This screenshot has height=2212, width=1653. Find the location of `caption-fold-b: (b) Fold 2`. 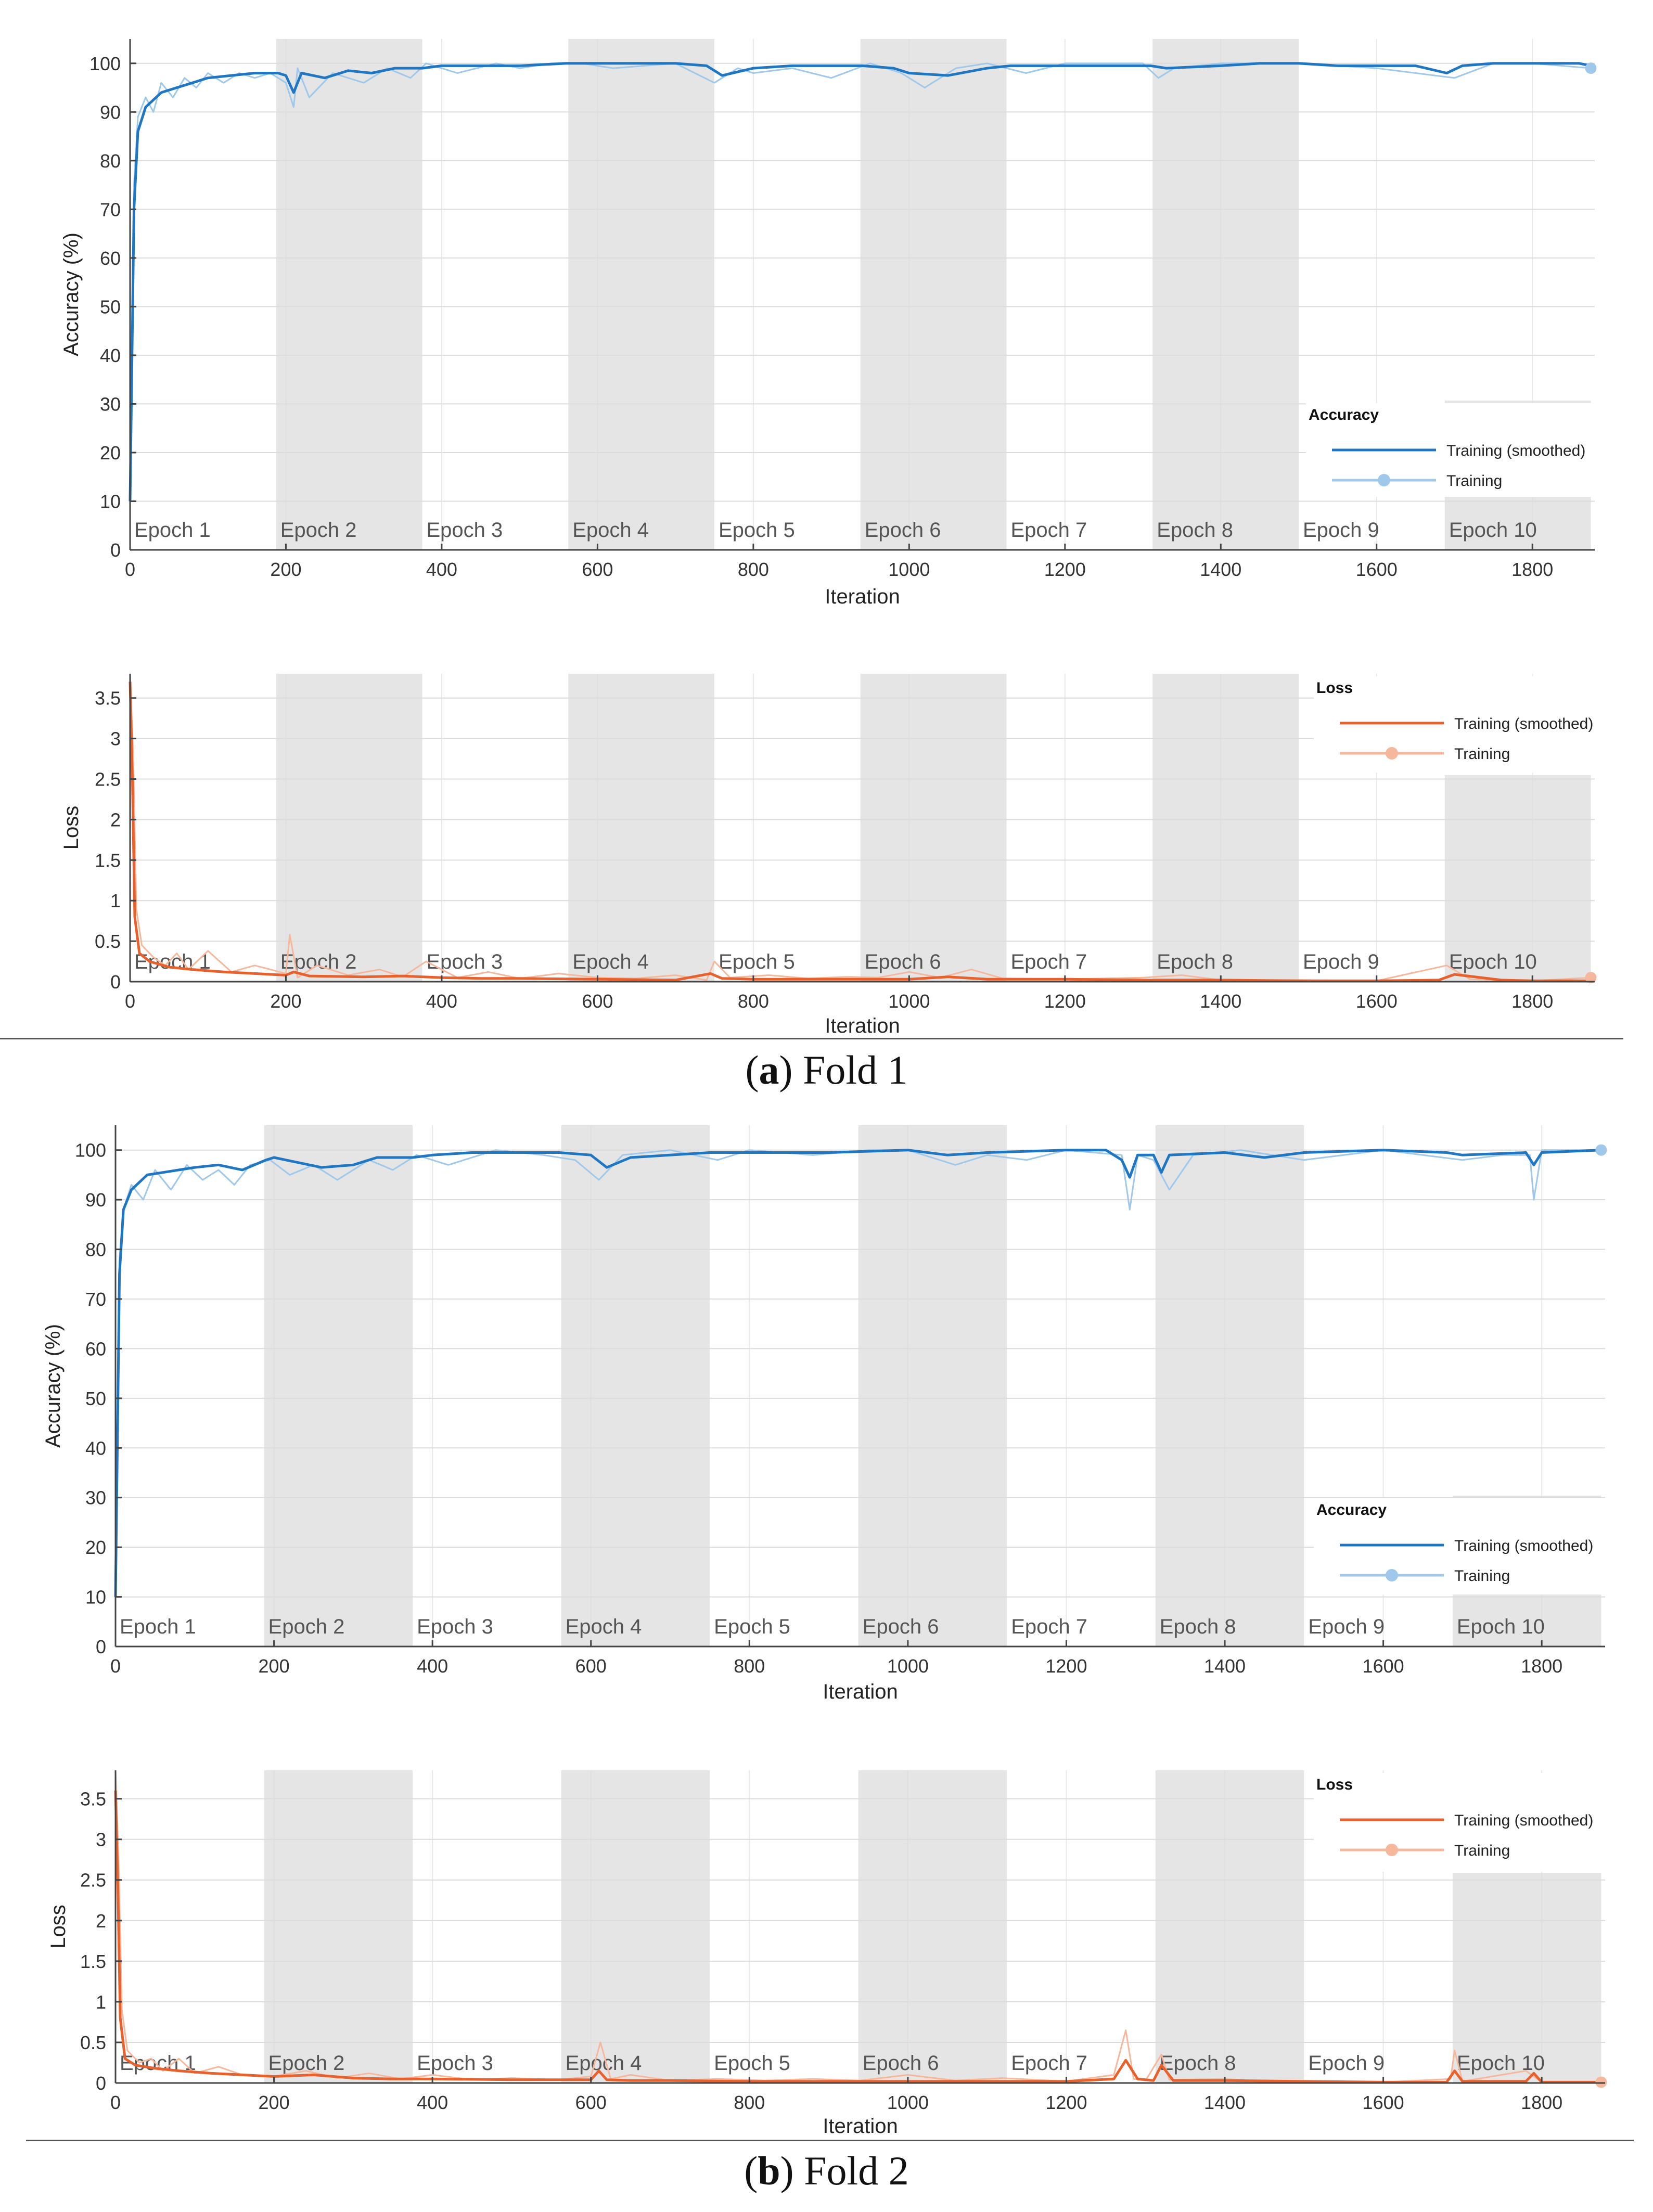

caption-fold-b: (b) Fold 2 is located at coordinates (826, 2170).